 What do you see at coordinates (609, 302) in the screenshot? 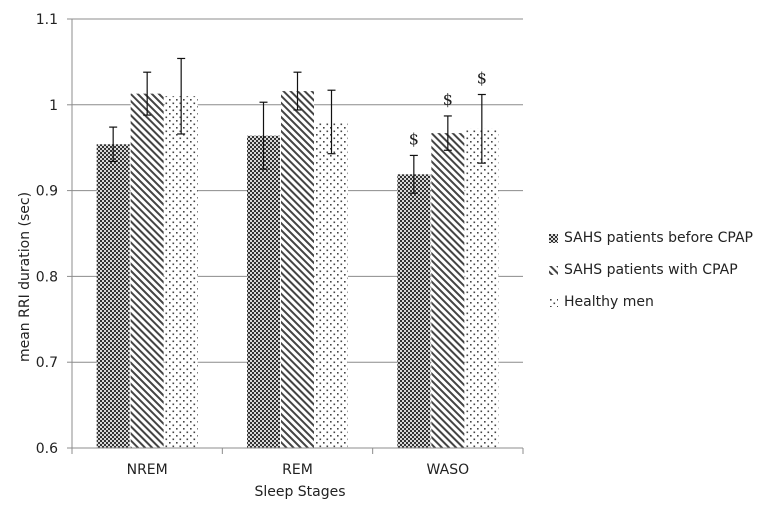
I see `legend-label: Healthy men` at bounding box center [609, 302].